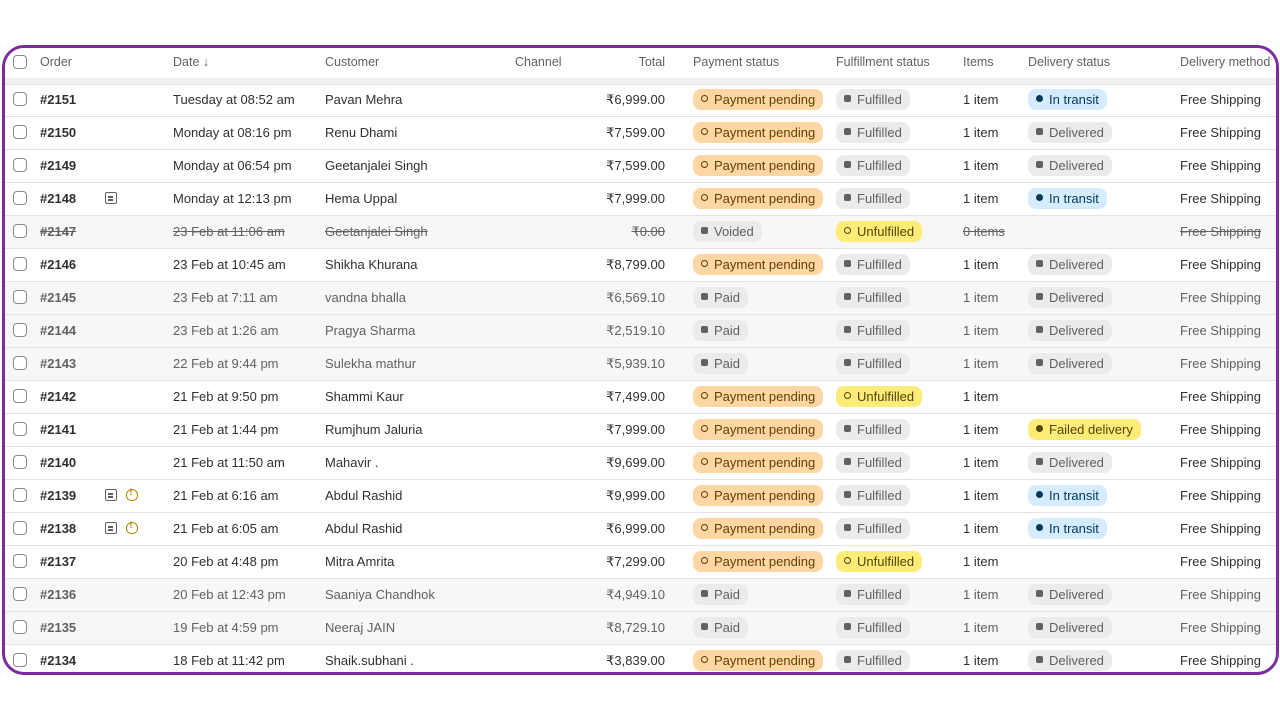  Describe the element at coordinates (981, 99) in the screenshot. I see `item-count: 1 item` at that location.